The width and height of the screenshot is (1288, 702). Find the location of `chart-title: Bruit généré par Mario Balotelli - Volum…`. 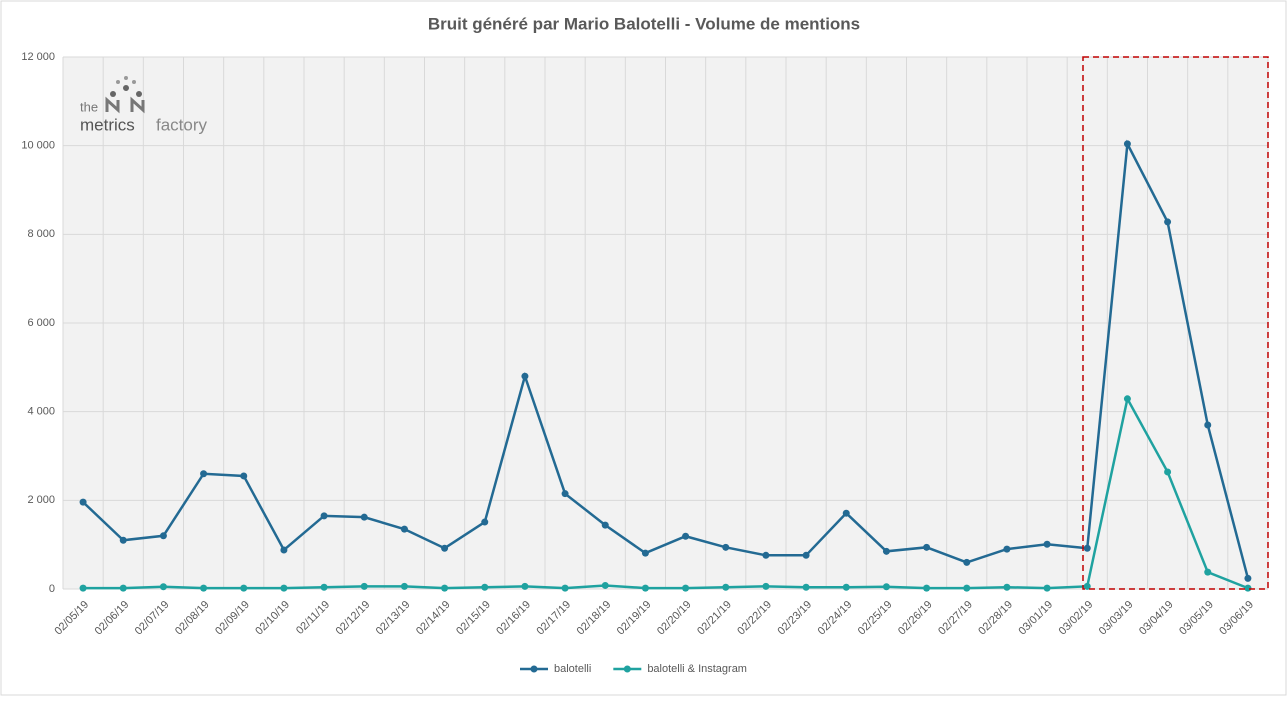

chart-title: Bruit généré par Mario Balotelli - Volum… is located at coordinates (644, 23).